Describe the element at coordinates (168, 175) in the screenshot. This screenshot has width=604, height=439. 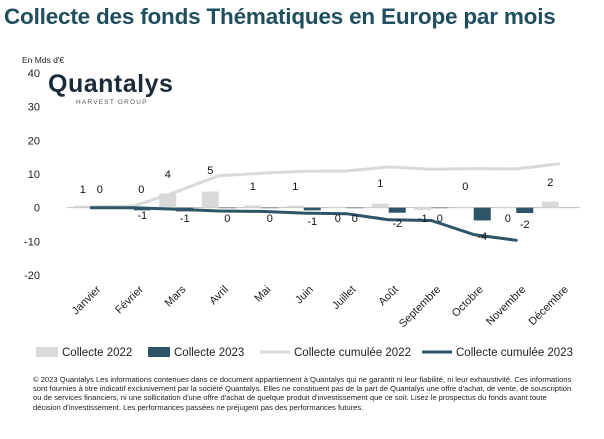
I see `data-label-2022: 4` at that location.